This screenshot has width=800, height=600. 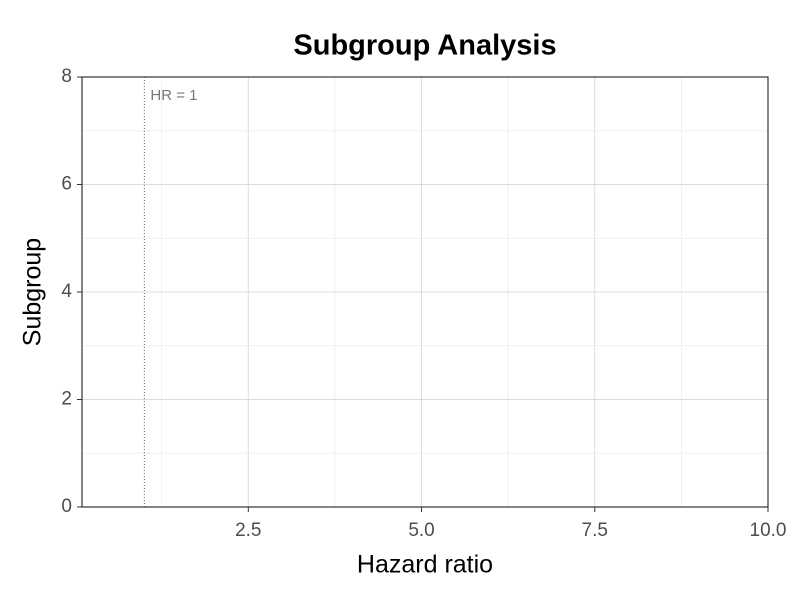 What do you see at coordinates (173, 95) in the screenshot?
I see `reference-label: HR = 1` at bounding box center [173, 95].